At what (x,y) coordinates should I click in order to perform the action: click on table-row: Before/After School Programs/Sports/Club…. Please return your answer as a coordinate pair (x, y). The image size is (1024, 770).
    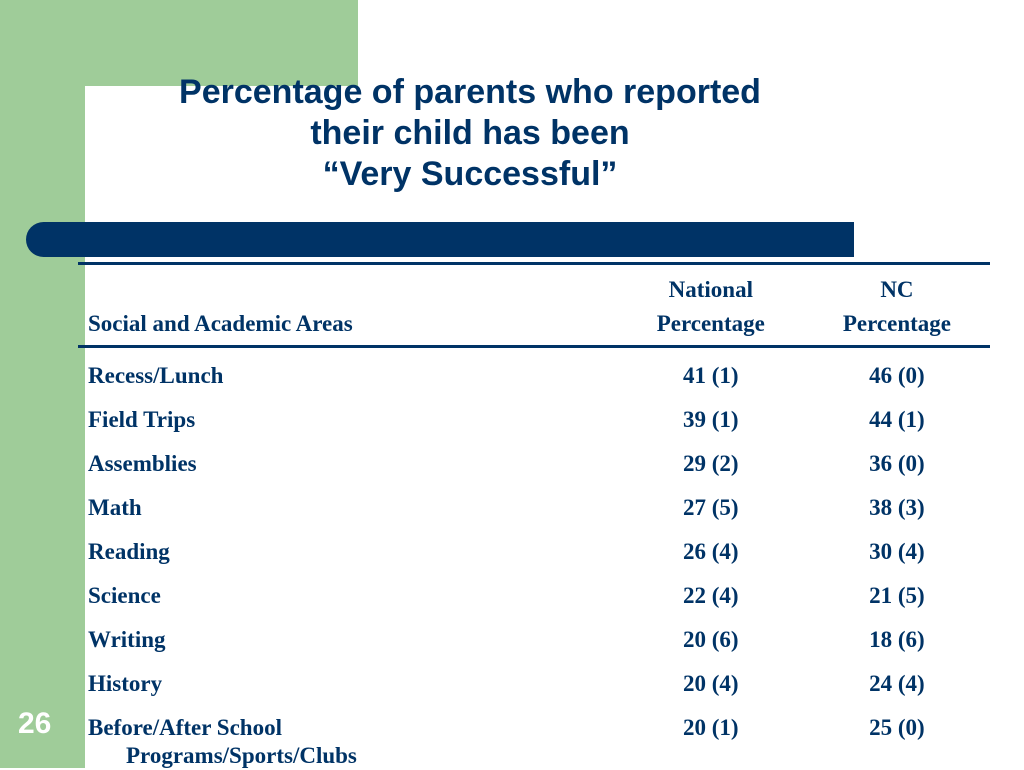
    Looking at the image, I should click on (534, 738).